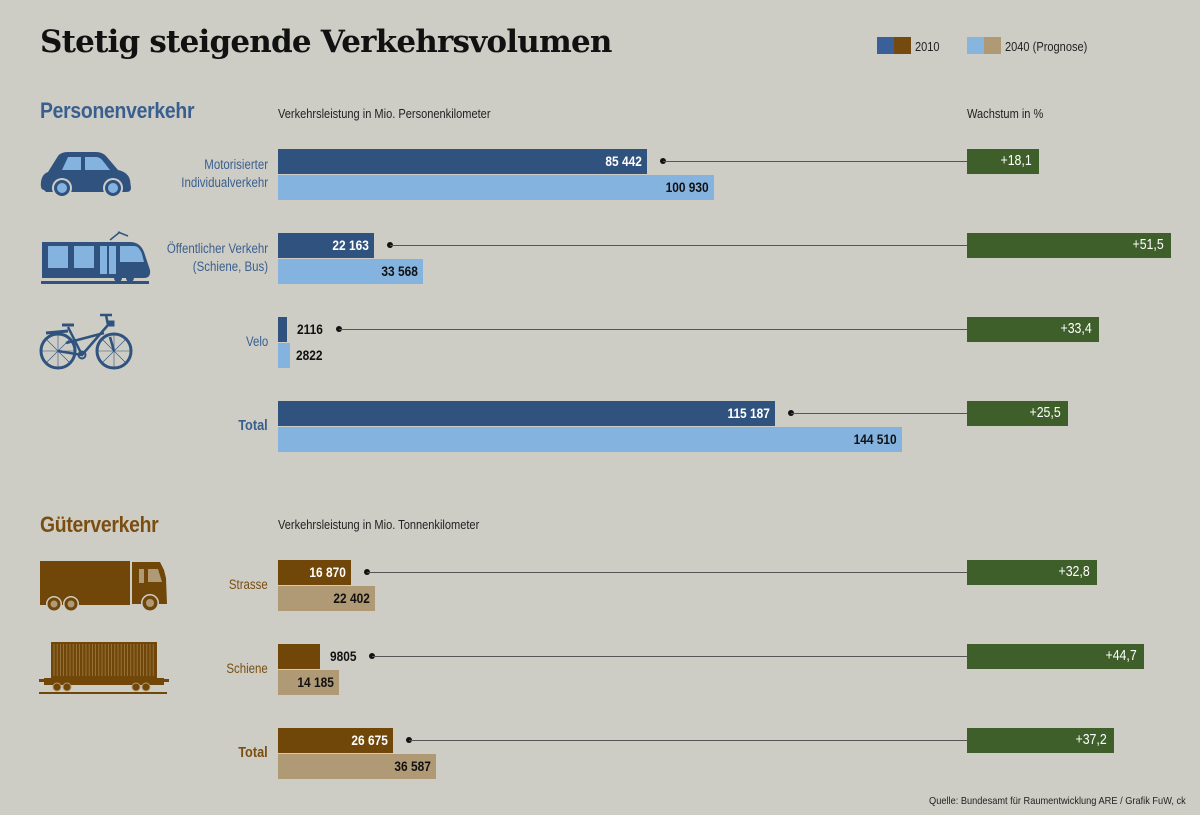  What do you see at coordinates (103, 586) in the screenshot?
I see `truck-icon` at bounding box center [103, 586].